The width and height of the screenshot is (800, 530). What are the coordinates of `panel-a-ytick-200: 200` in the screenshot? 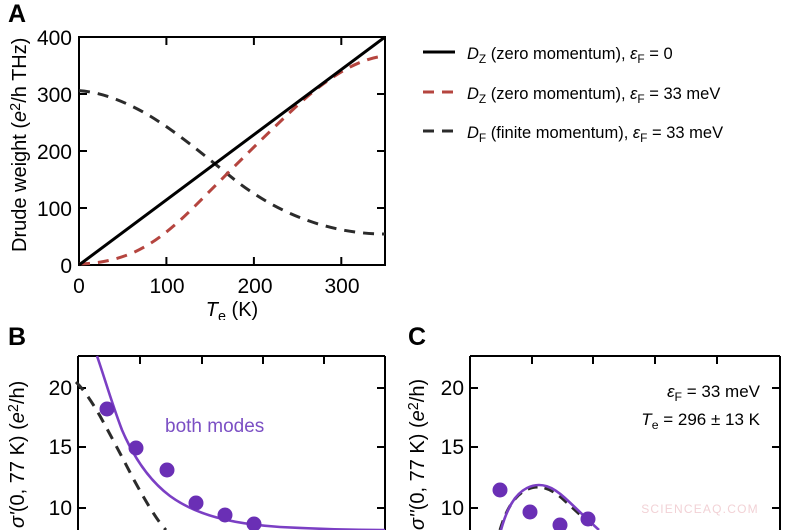 It's located at (54, 152).